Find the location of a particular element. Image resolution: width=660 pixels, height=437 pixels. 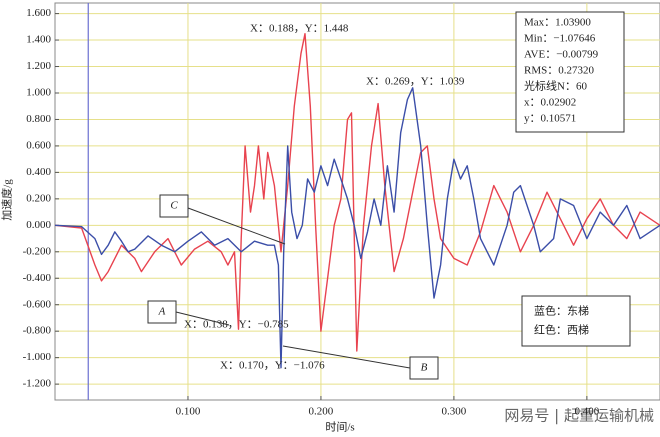

x-tick-label: 0.400 is located at coordinates (586, 412).